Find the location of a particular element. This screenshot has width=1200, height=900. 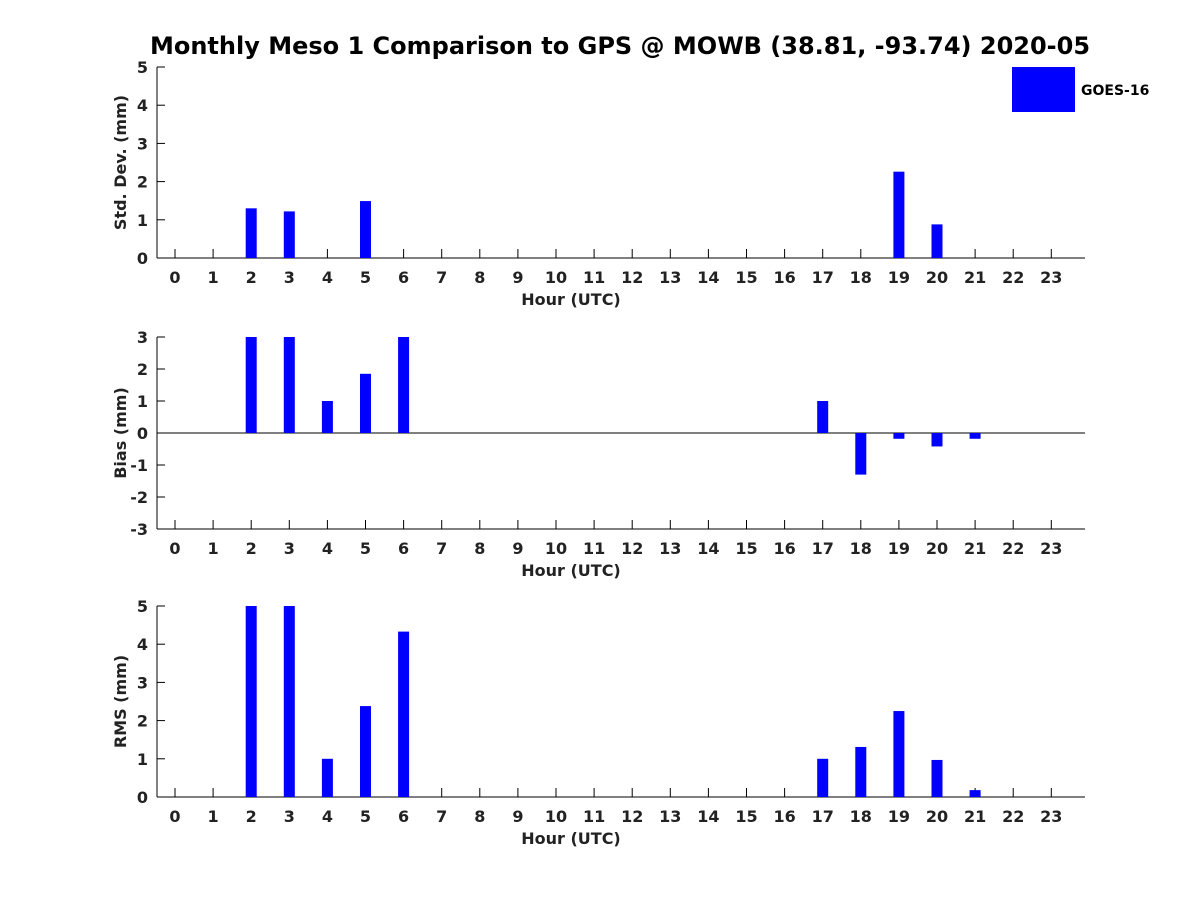

y-axis-label: Bias (mm) is located at coordinates (120, 433).